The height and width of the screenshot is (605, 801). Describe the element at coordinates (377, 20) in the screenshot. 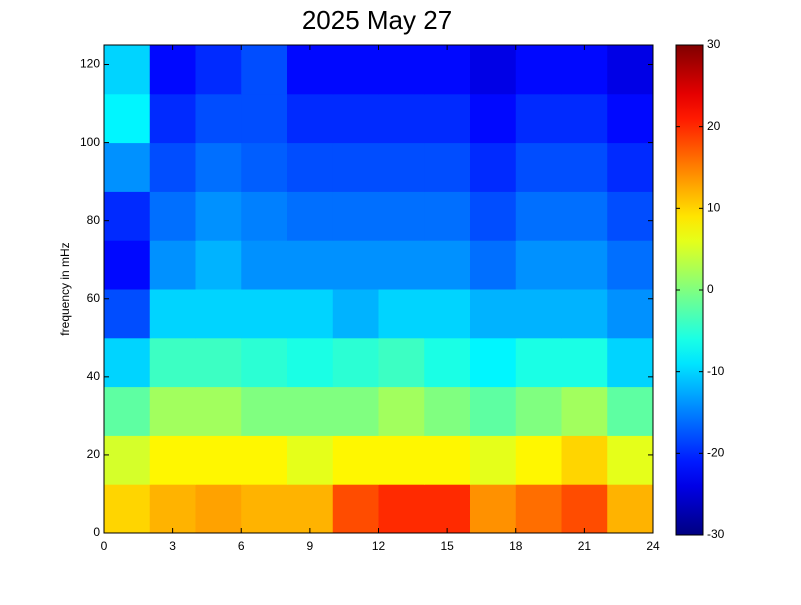

I see `chart-title: 2025 May 27` at that location.